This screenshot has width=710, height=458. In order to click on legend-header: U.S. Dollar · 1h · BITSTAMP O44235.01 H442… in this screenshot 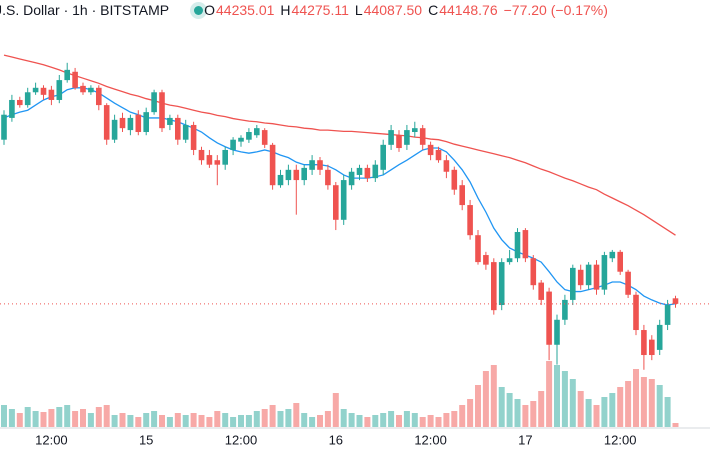, I will do `click(307, 10)`.